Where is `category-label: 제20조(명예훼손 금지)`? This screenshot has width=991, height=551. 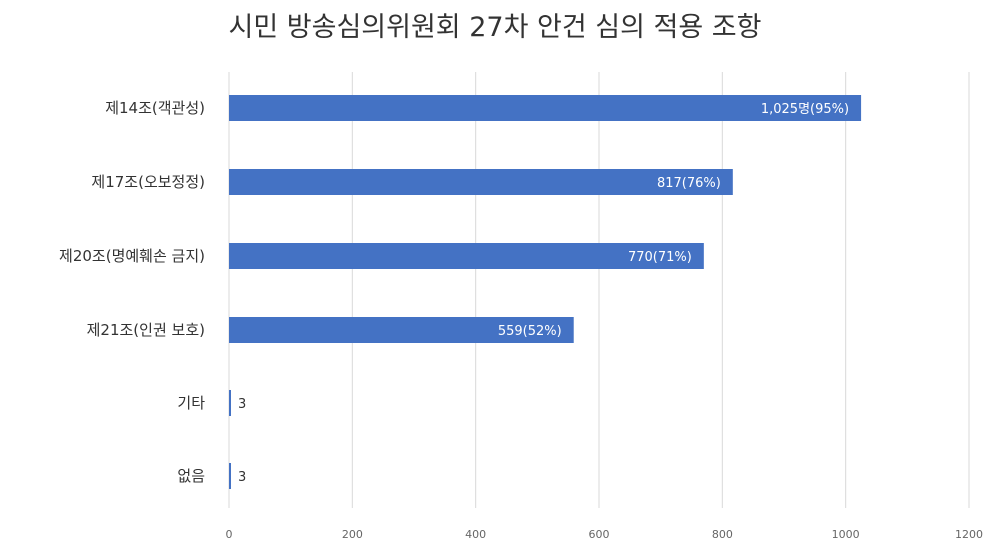
category-label: 제20조(명예훼손 금지) is located at coordinates (132, 256).